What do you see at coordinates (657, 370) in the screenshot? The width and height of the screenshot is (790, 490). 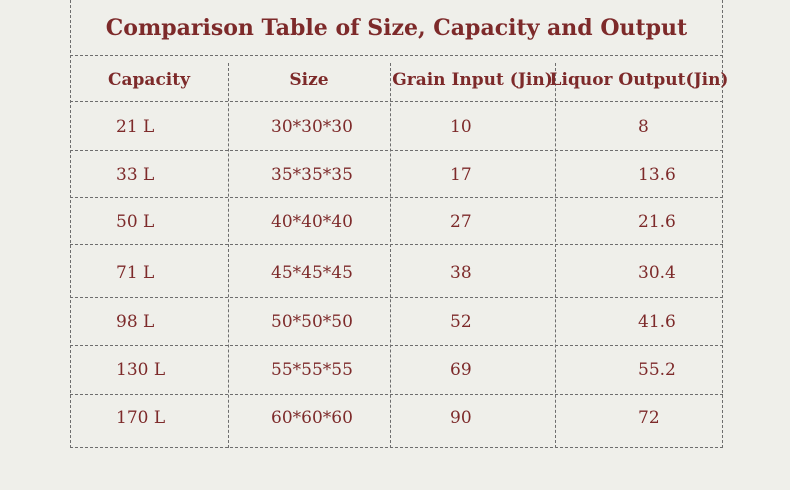 I see `cell-liquor-output: 55.2` at bounding box center [657, 370].